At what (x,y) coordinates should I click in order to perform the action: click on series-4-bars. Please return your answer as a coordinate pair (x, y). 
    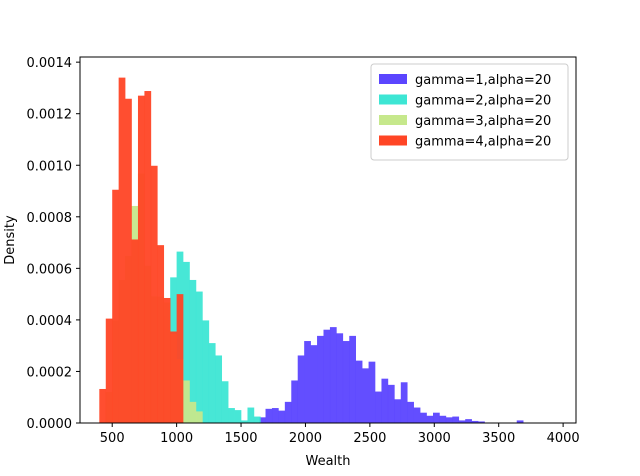
    Looking at the image, I should click on (141, 250).